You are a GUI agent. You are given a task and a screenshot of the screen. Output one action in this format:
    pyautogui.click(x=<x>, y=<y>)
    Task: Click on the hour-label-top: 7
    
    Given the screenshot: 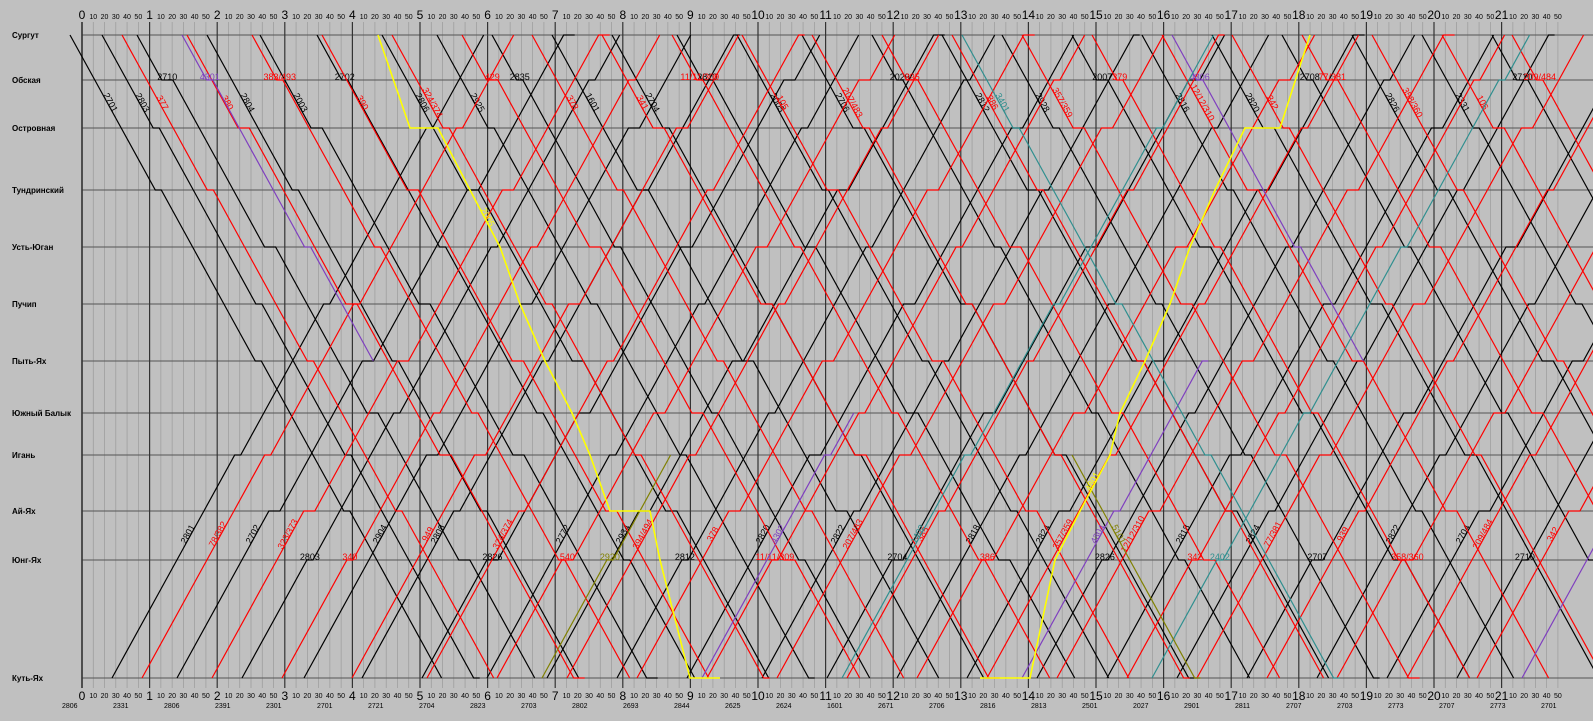 What is the action you would take?
    pyautogui.click(x=555, y=15)
    